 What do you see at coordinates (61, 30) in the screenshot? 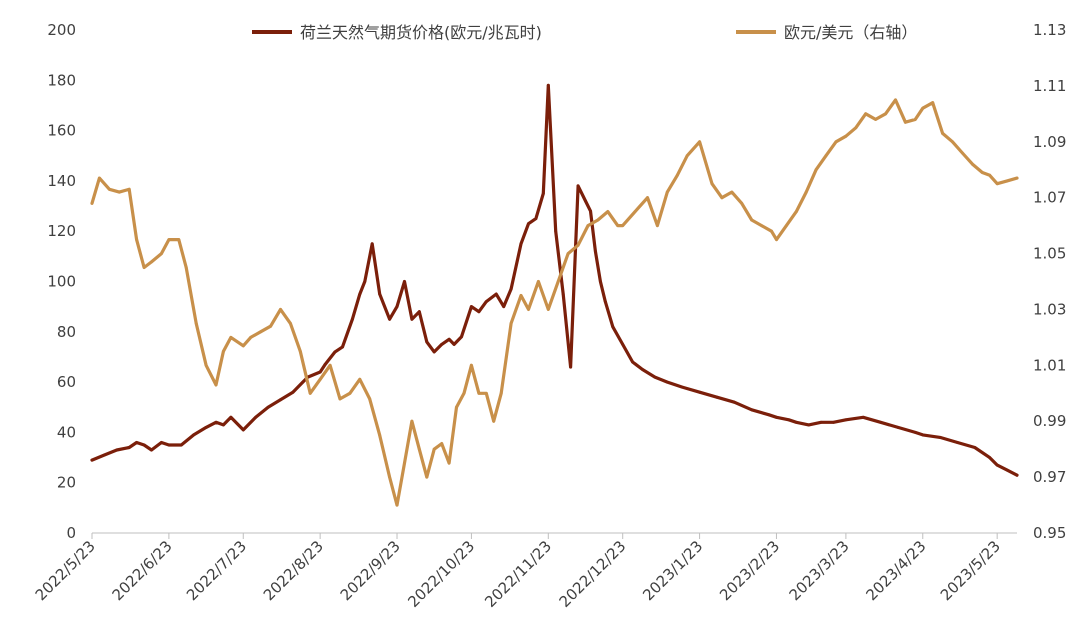
I see `left-axis-tick-label: 200` at bounding box center [61, 30].